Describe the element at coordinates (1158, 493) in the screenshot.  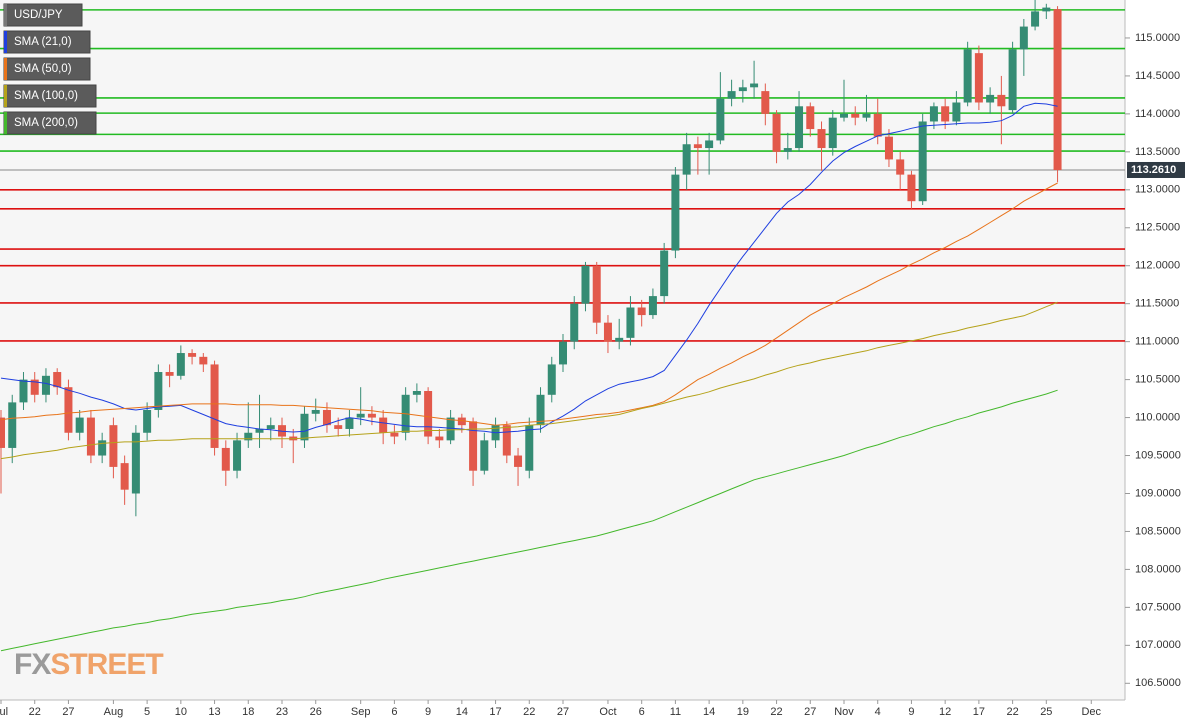
I see `y-tick-label: 109.0000` at that location.